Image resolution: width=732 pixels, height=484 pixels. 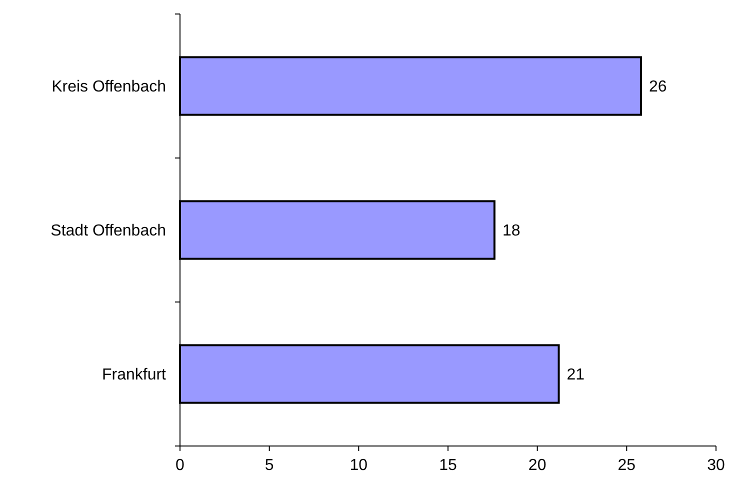 What do you see at coordinates (359, 465) in the screenshot?
I see `x-tick-label: 10` at bounding box center [359, 465].